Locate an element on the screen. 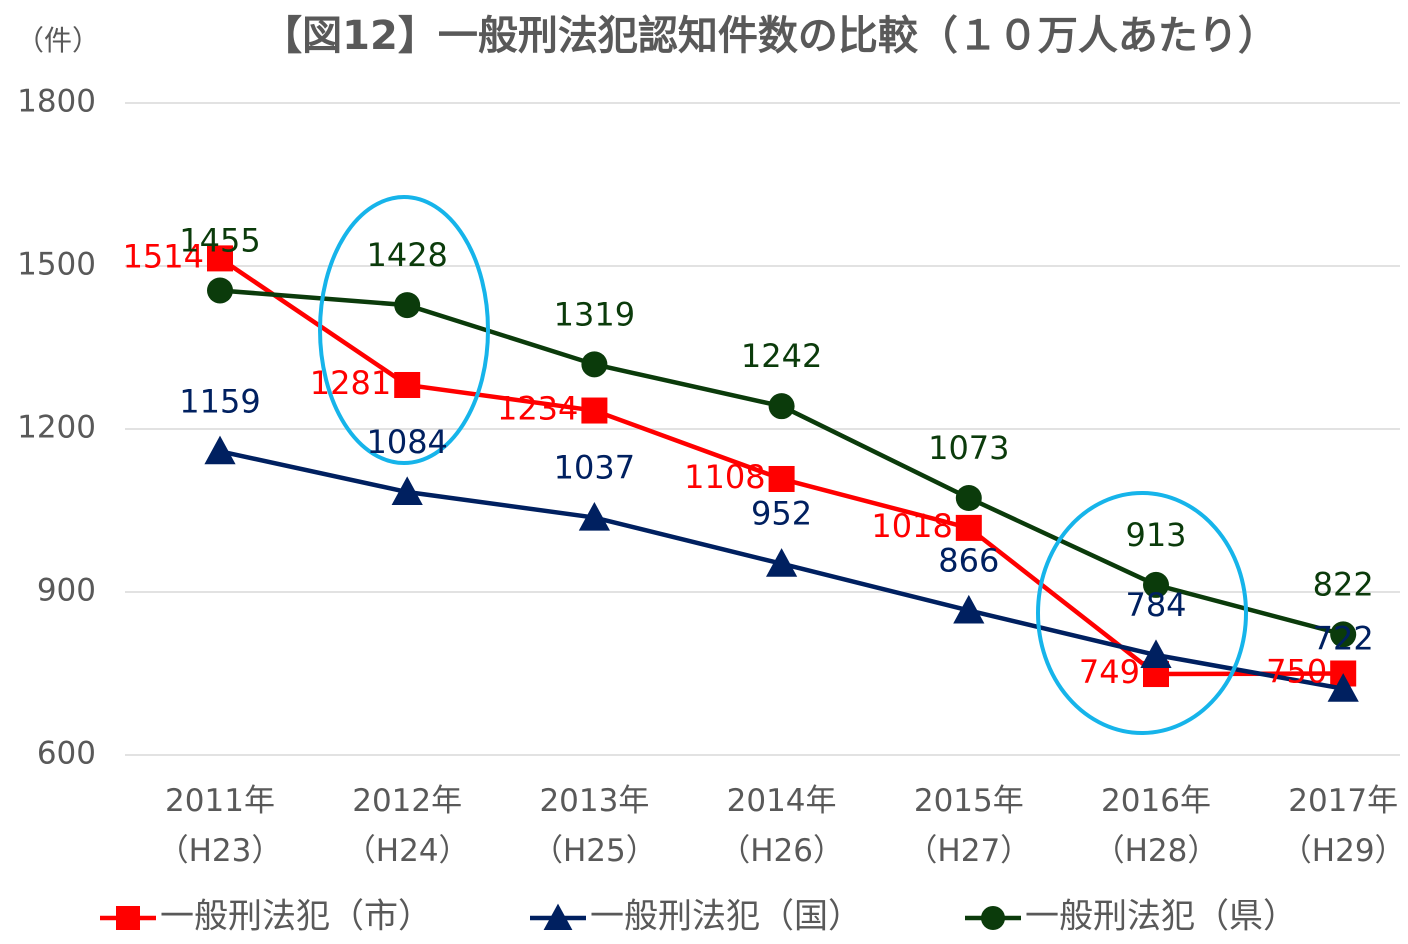 This screenshot has width=1408, height=944. data-label: 1428 is located at coordinates (406, 255).